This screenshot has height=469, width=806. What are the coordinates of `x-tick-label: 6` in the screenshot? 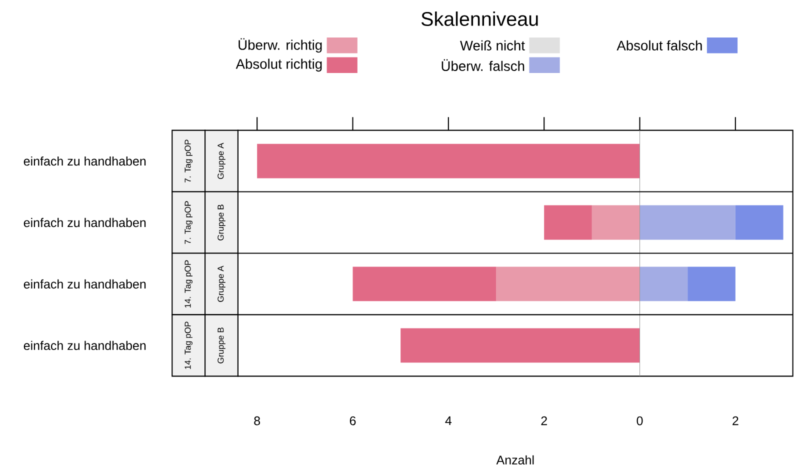 It's located at (353, 421).